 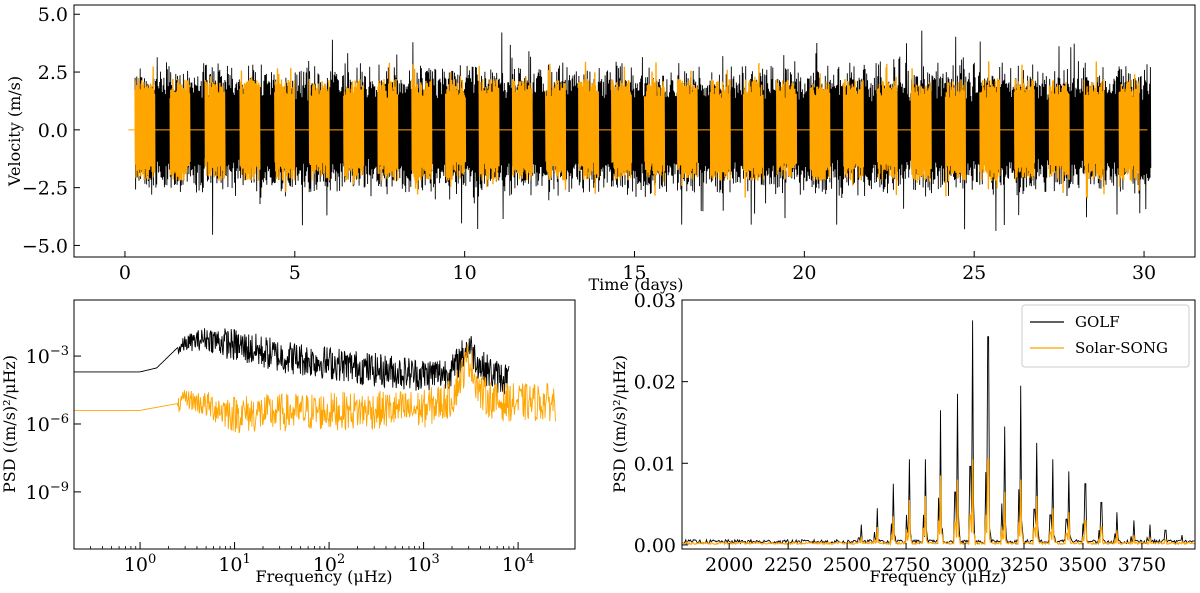 What do you see at coordinates (53, 73) in the screenshot?
I see `velocity-tick-label: 2.5` at bounding box center [53, 73].